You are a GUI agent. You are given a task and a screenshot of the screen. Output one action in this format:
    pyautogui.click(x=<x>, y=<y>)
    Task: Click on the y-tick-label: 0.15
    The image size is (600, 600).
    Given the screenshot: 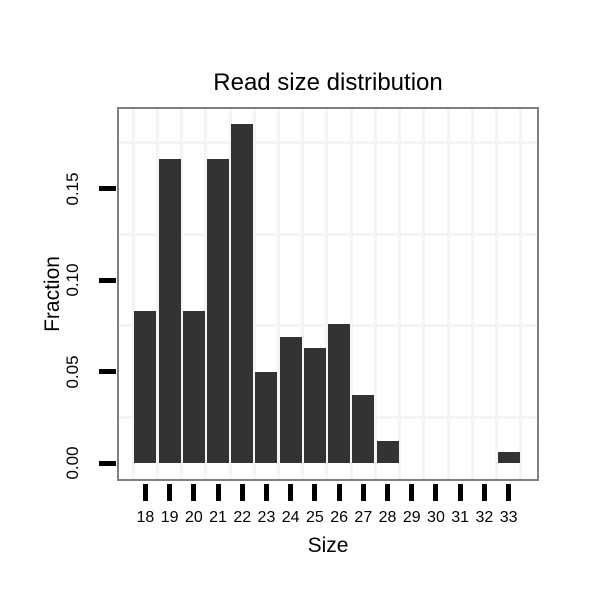 What is the action you would take?
    pyautogui.click(x=72, y=188)
    